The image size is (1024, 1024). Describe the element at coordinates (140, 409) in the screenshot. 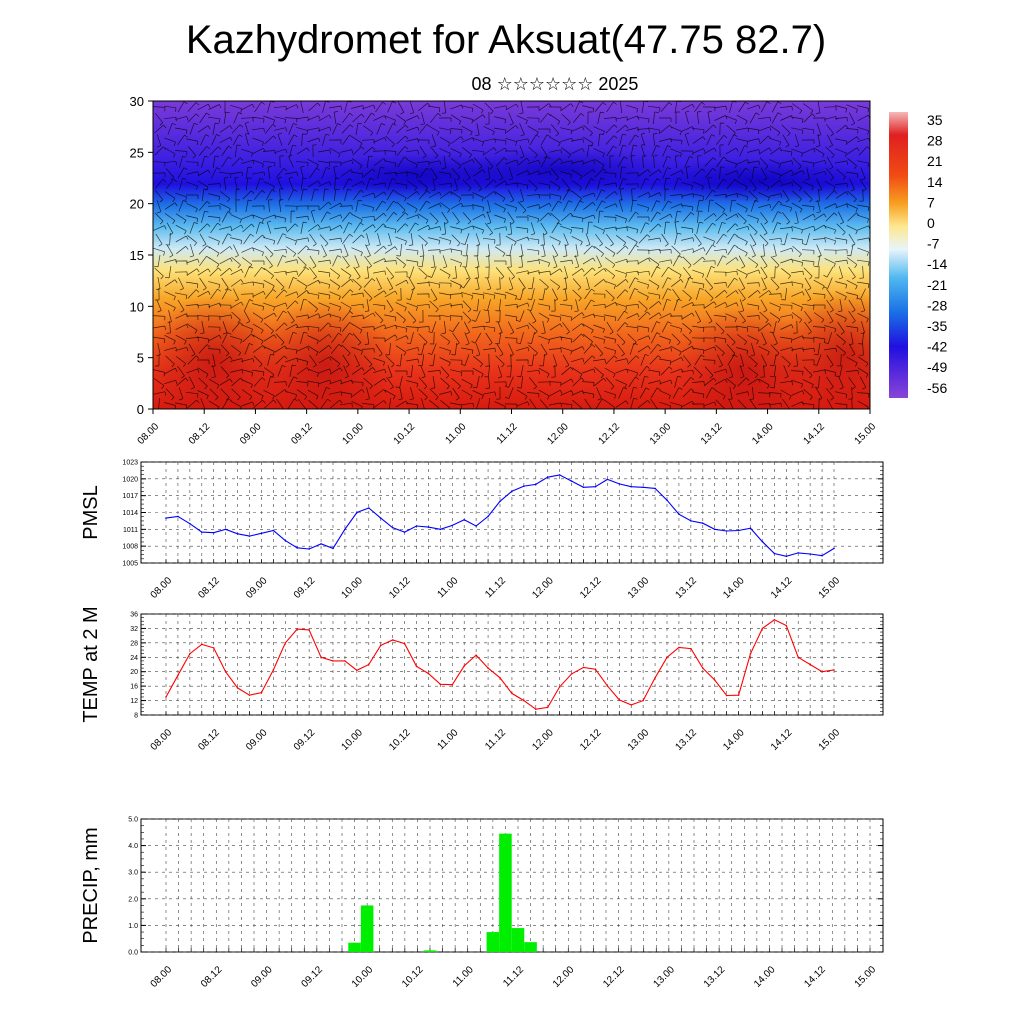

I see `heatmap-ytick-label: 0` at that location.